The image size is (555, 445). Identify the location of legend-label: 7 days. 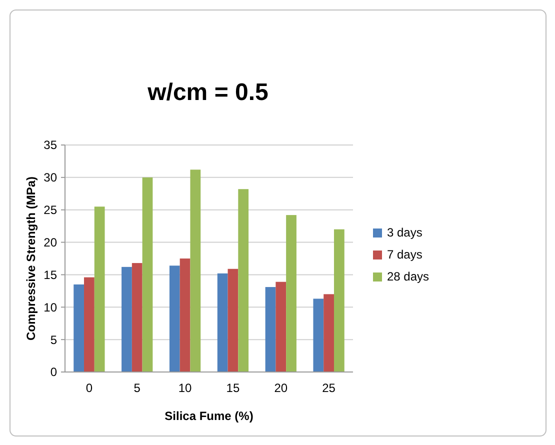
(404, 255).